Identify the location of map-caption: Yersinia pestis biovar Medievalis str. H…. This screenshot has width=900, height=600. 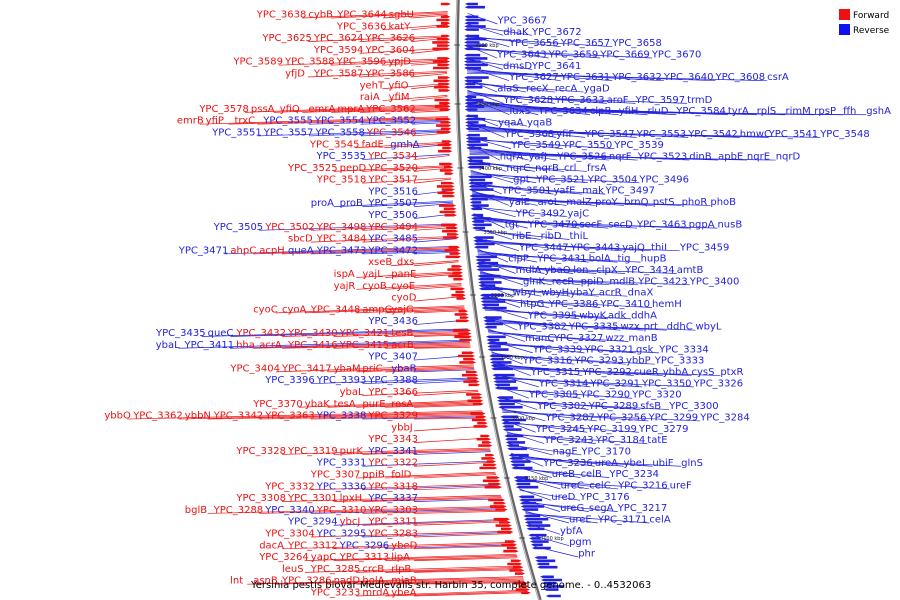
(450, 585).